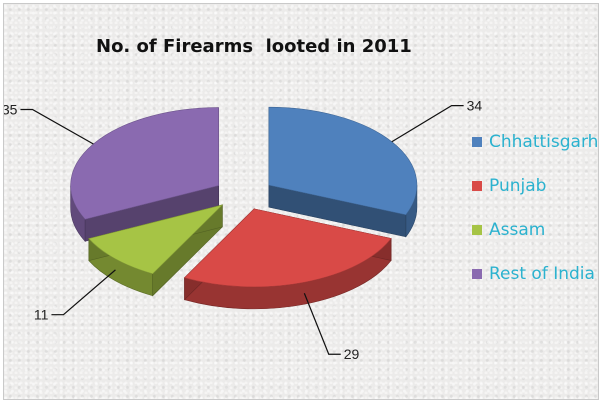 This screenshot has height=403, width=601. Describe the element at coordinates (475, 106) in the screenshot. I see `data-label-chhattisgarh: 34` at that location.